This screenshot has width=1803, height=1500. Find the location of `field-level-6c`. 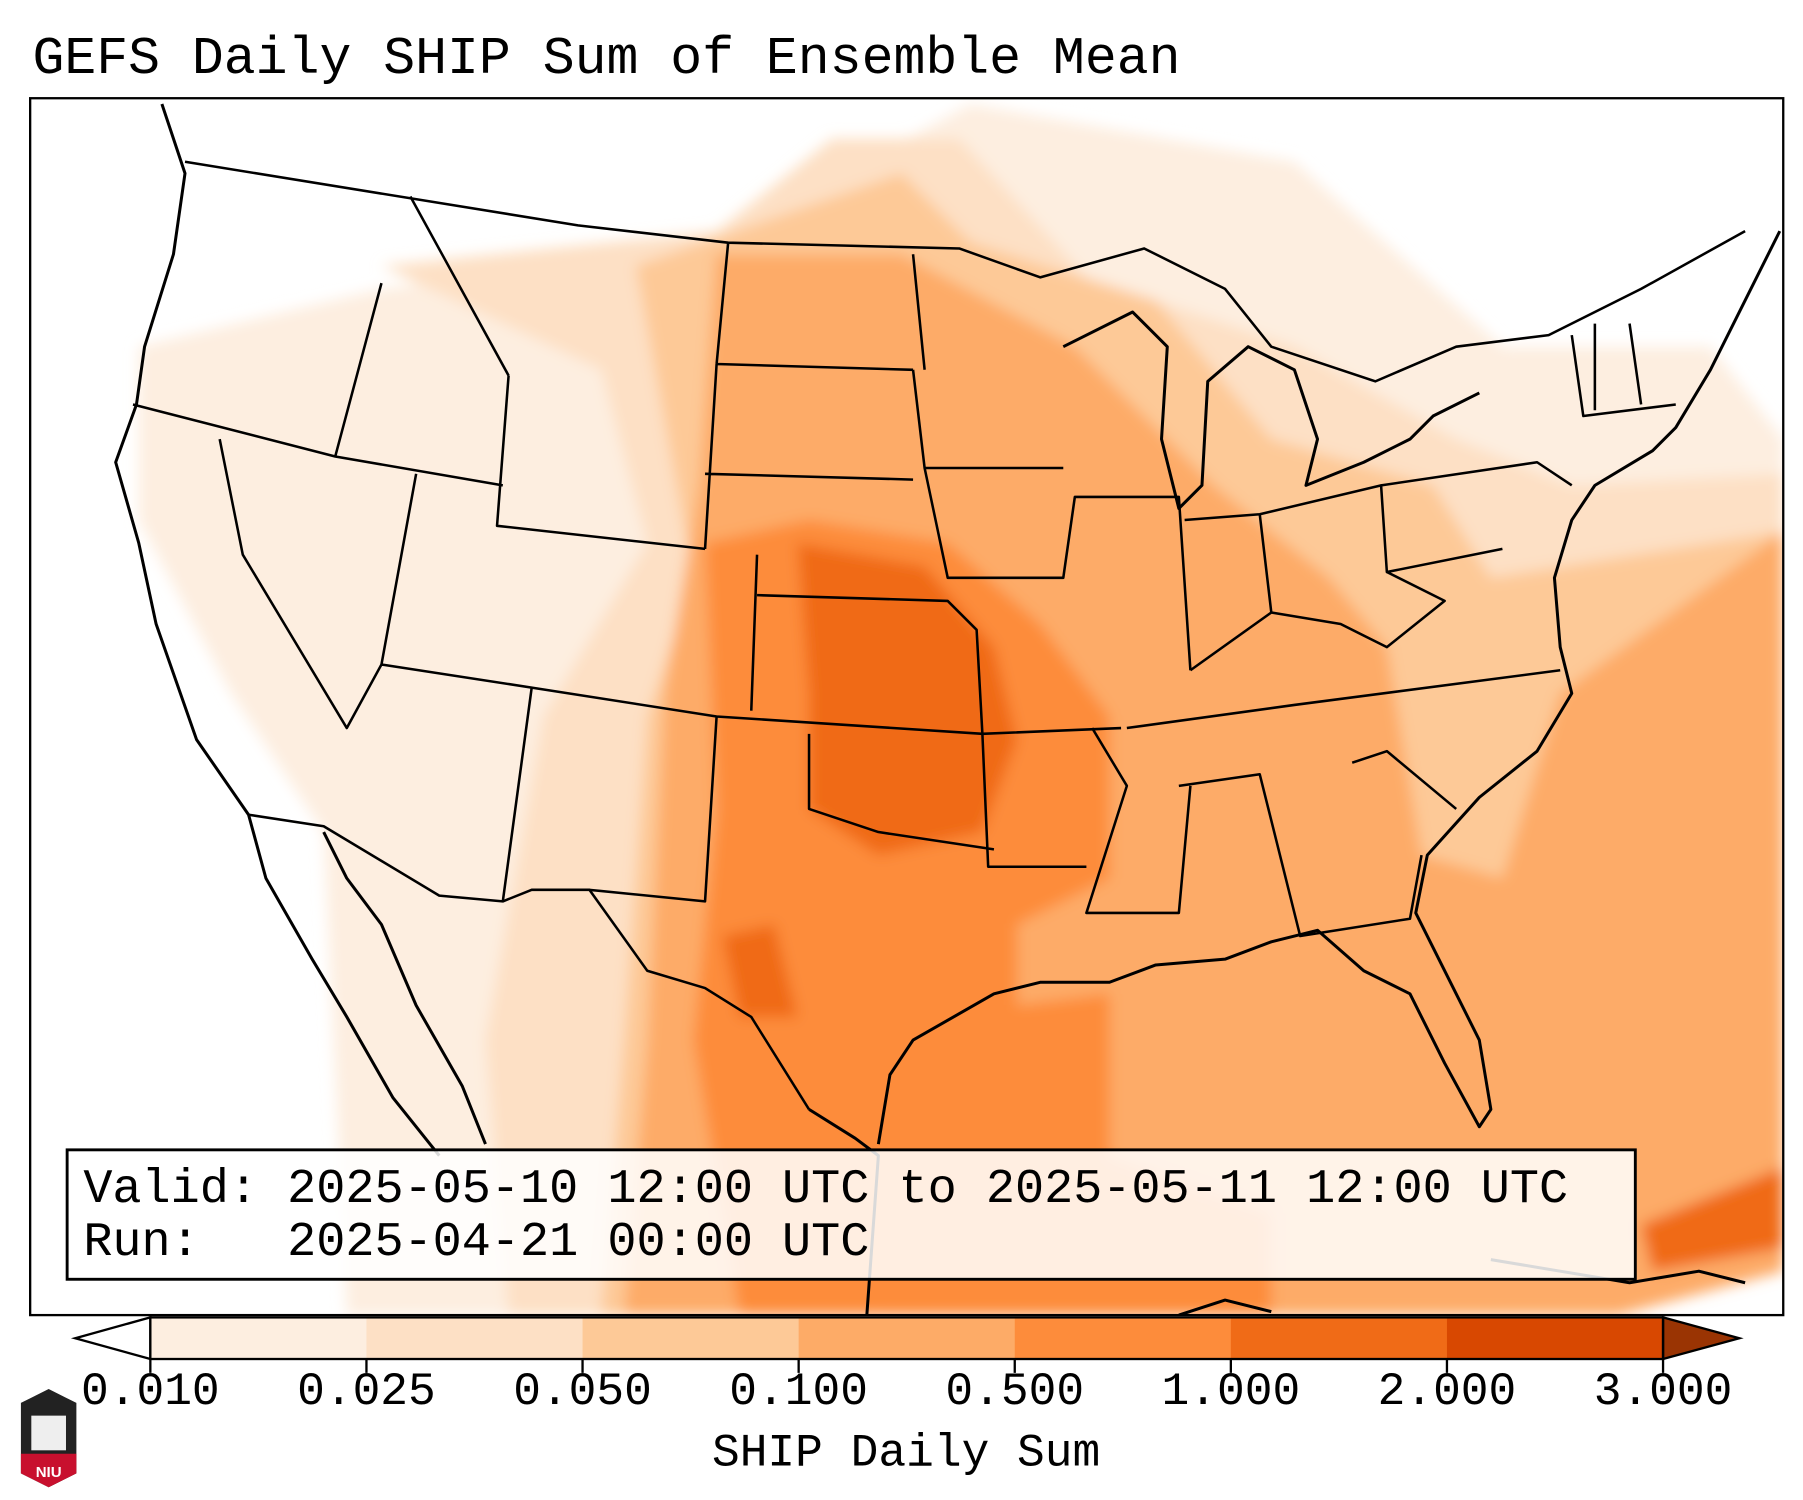

field-level-6c is located at coordinates (1712, 1219).